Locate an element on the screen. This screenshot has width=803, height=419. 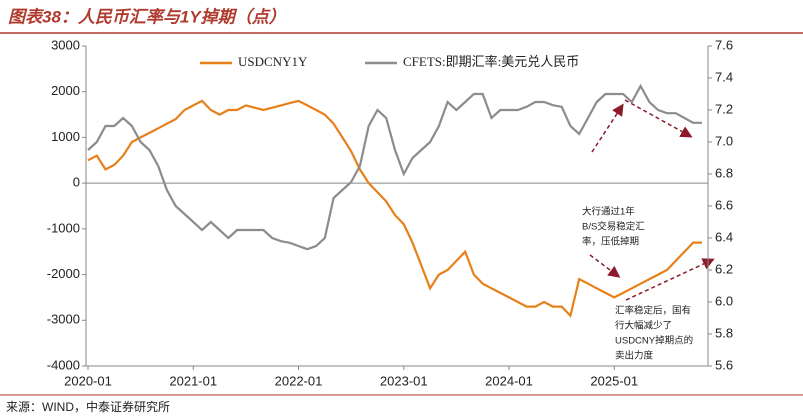
y-tick-label: -2000 is located at coordinates (63, 273).